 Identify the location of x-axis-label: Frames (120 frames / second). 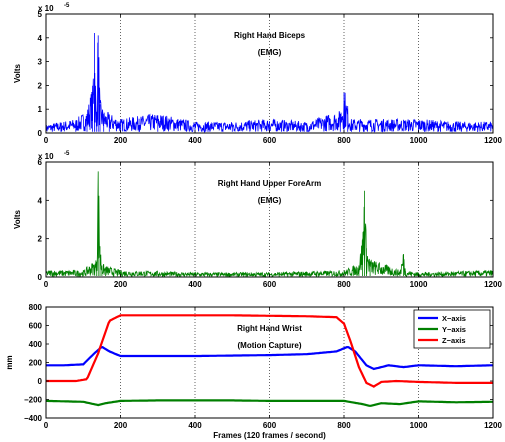
(269, 435).